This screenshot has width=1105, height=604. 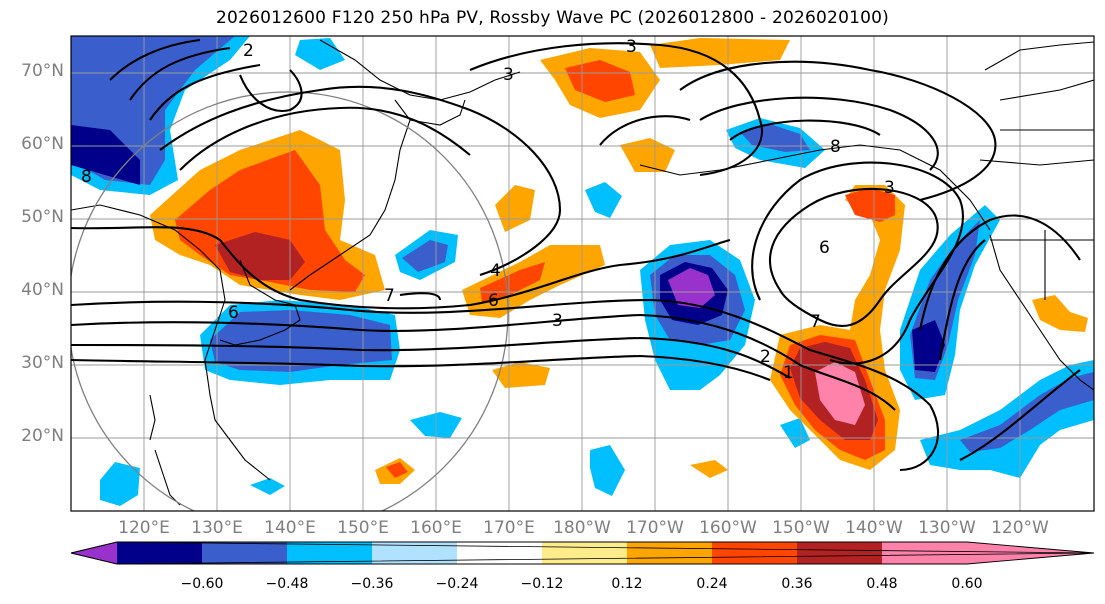 What do you see at coordinates (217, 528) in the screenshot?
I see `lon-label: 130°E` at bounding box center [217, 528].